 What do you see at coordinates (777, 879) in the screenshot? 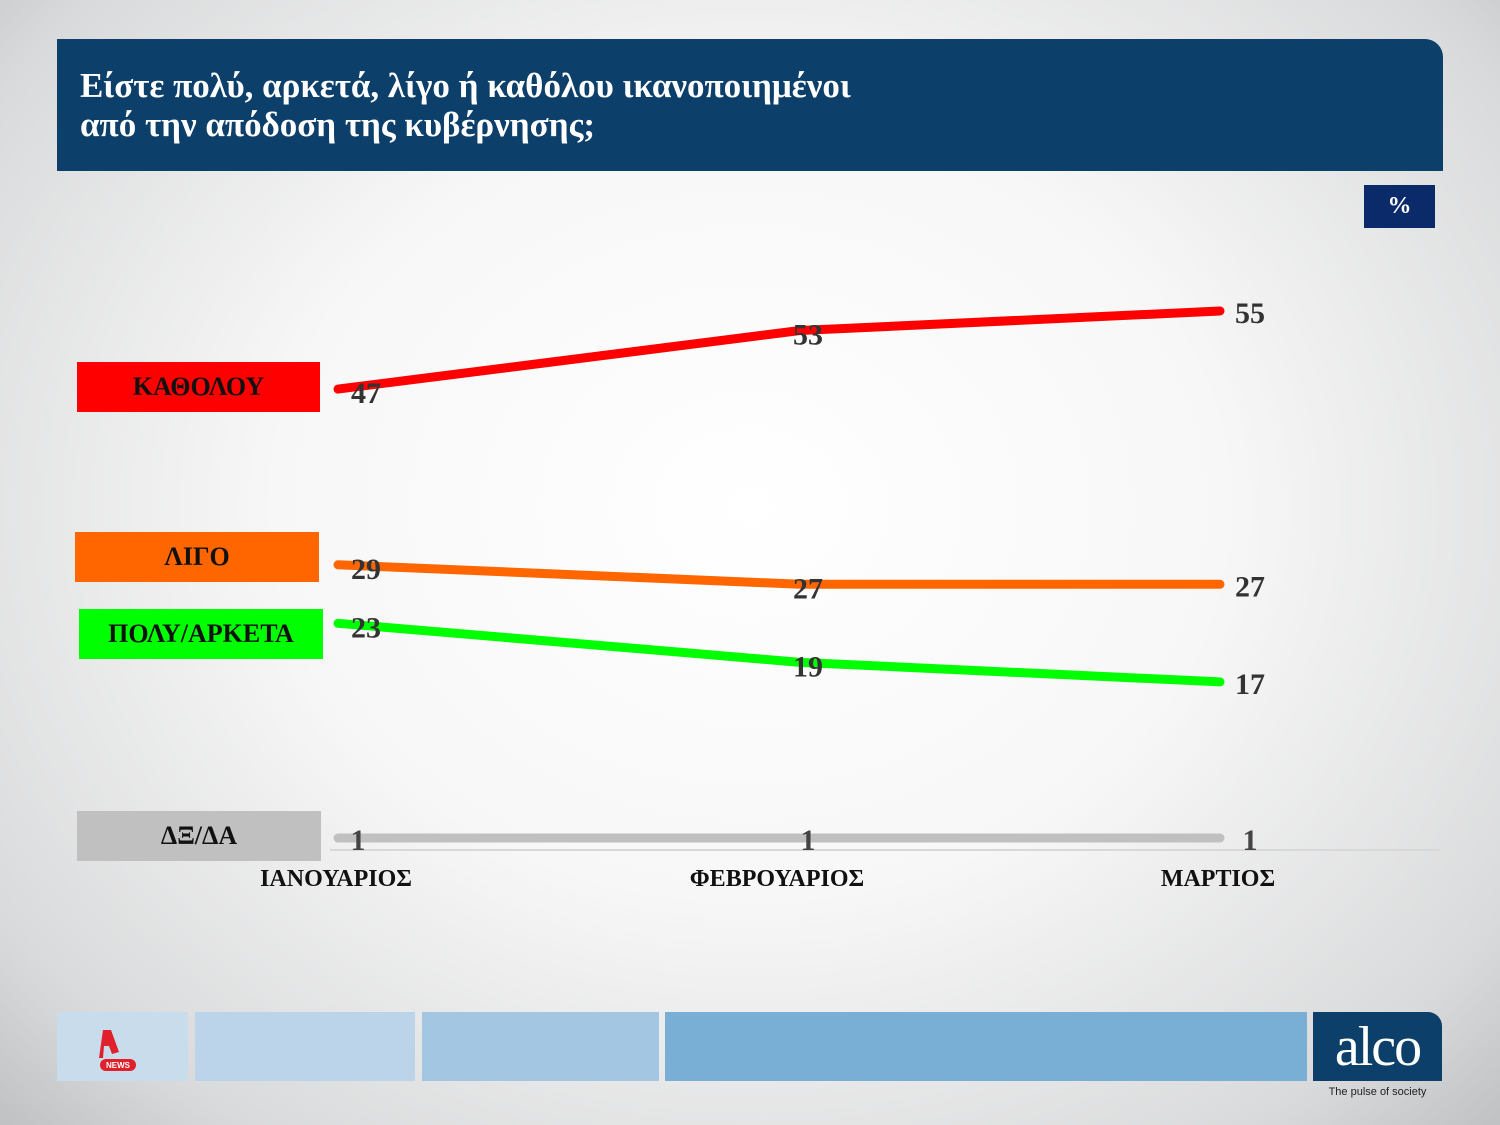
I see `x-tick-label: ΦΕΒΡΟΥΑΡΙΟΣ` at bounding box center [777, 879].